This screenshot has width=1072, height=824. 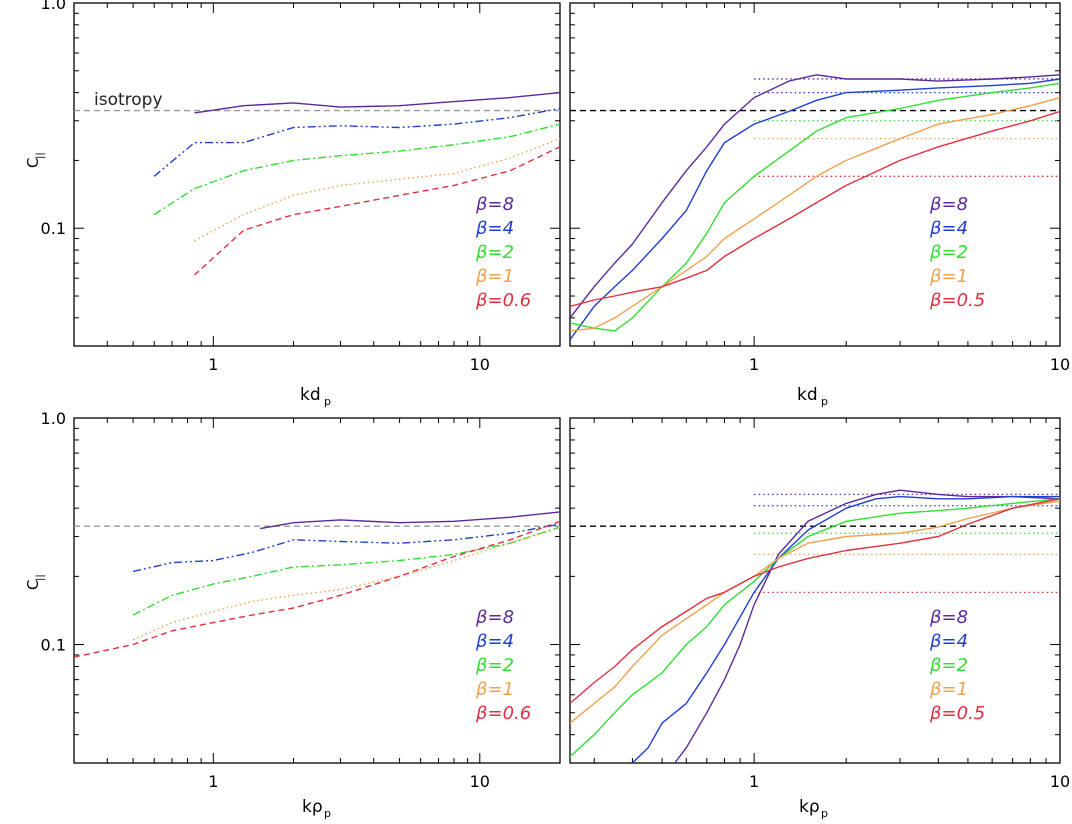 What do you see at coordinates (327, 813) in the screenshot?
I see `x-axis-label-bottom-left-sub: p` at bounding box center [327, 813].